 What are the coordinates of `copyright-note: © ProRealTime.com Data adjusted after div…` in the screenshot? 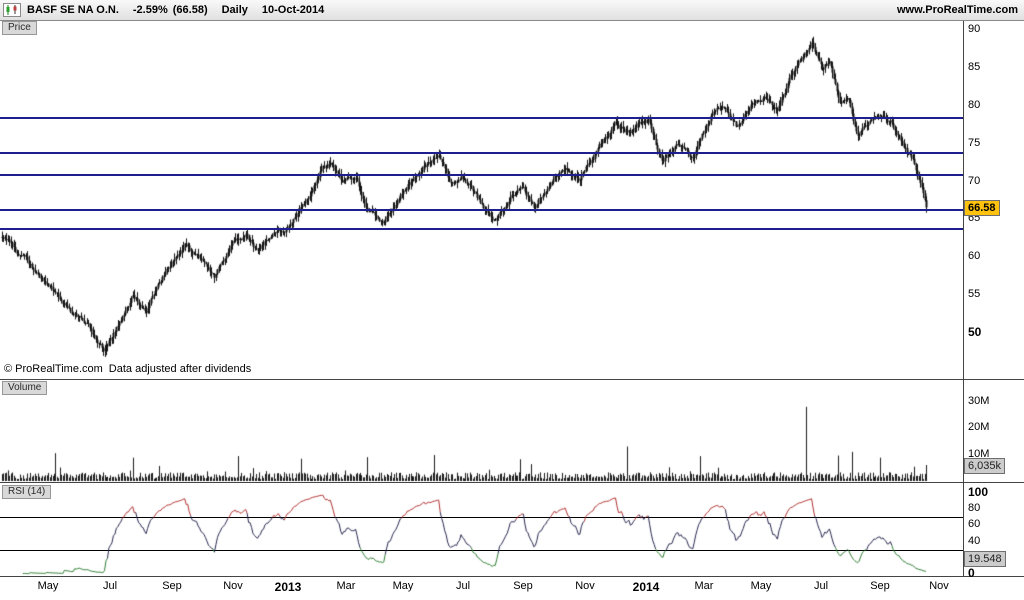 It's located at (130, 369).